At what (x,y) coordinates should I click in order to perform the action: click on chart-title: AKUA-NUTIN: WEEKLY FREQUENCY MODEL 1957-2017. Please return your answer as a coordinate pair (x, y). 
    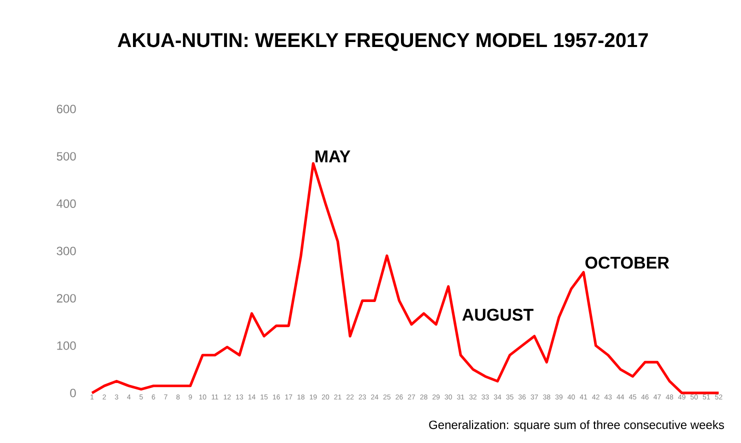
    Looking at the image, I should click on (383, 42).